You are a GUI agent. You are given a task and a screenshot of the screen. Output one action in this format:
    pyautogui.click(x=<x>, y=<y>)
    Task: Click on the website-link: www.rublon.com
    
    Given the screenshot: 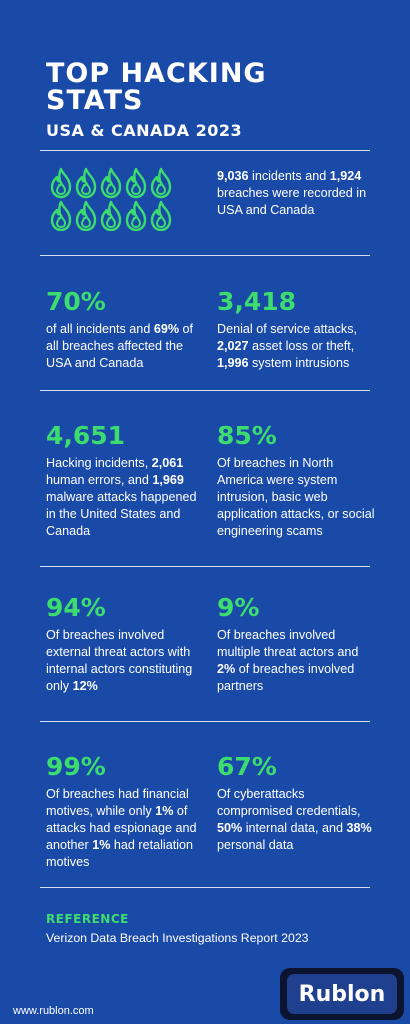 What is the action you would take?
    pyautogui.click(x=53, y=1011)
    